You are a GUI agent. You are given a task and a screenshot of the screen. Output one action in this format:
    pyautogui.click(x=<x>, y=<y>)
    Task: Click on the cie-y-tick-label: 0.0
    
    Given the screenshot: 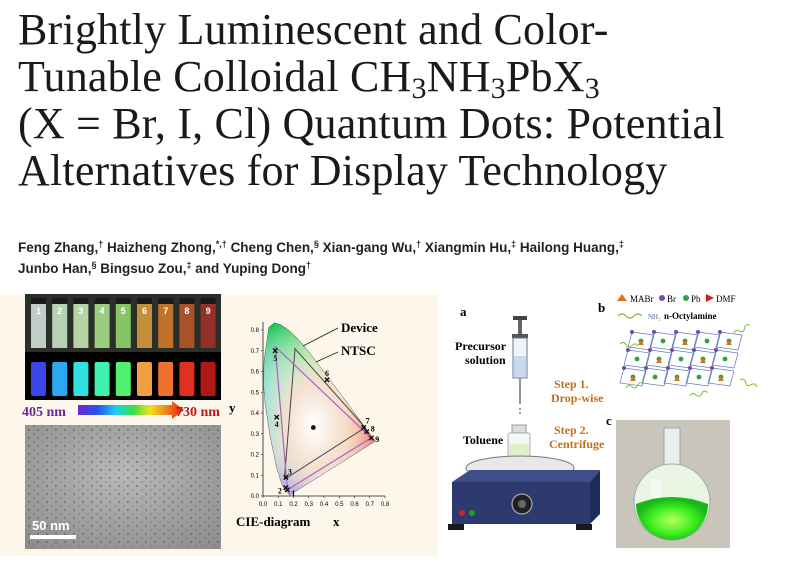 What is the action you would take?
    pyautogui.click(x=255, y=497)
    